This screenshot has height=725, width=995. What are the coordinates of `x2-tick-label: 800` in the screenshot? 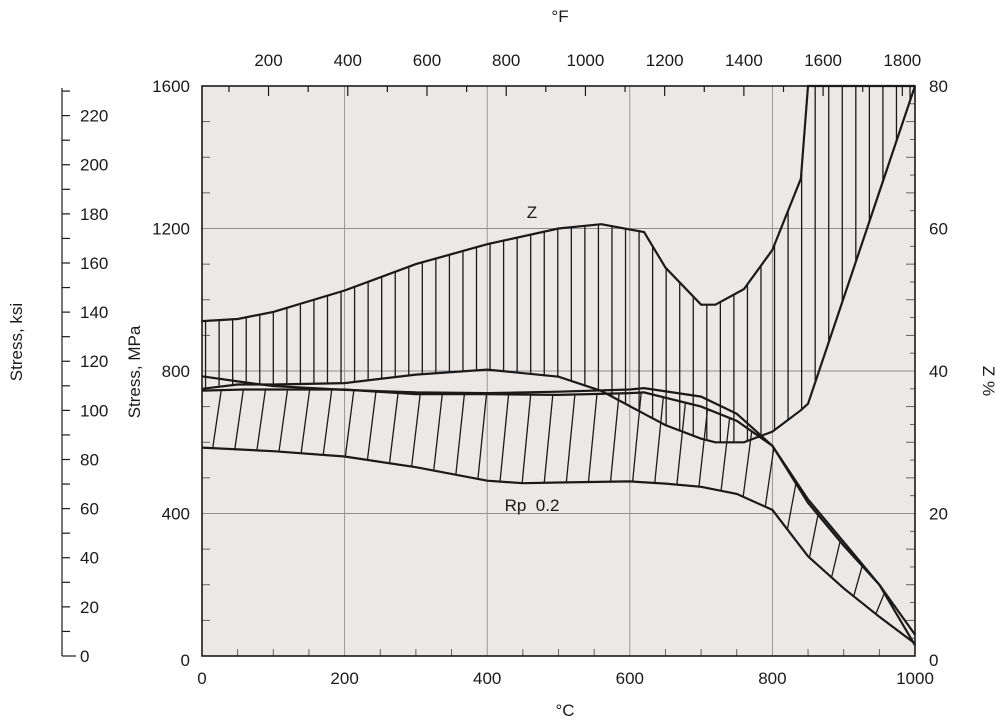 It's located at (506, 60).